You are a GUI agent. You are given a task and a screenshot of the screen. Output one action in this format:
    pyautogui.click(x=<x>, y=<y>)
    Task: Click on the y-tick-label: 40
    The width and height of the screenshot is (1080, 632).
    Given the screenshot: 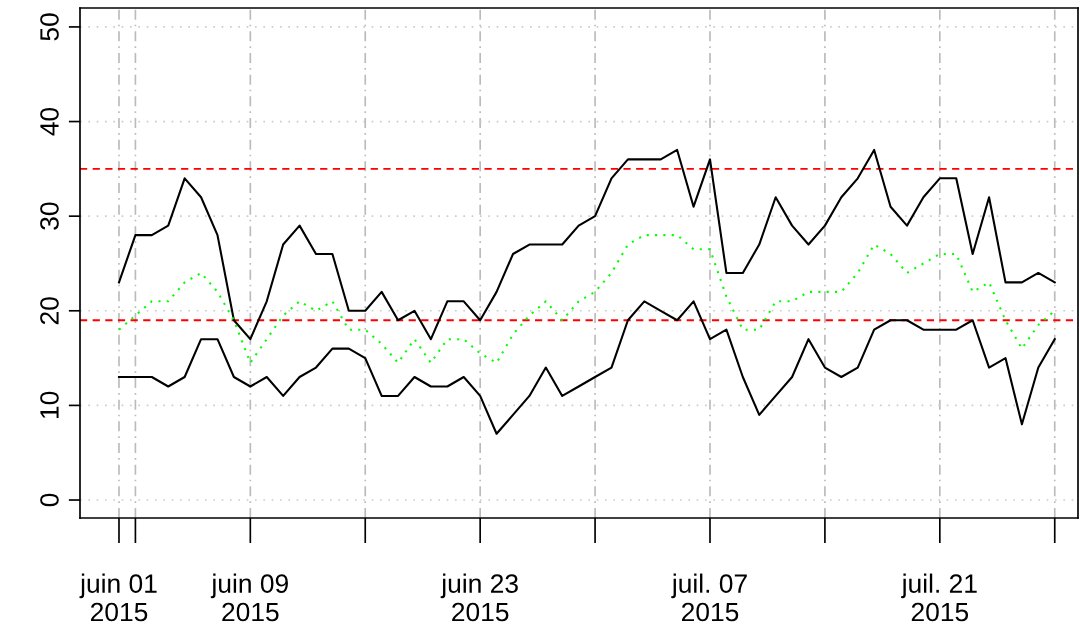 What is the action you would take?
    pyautogui.click(x=49, y=121)
    